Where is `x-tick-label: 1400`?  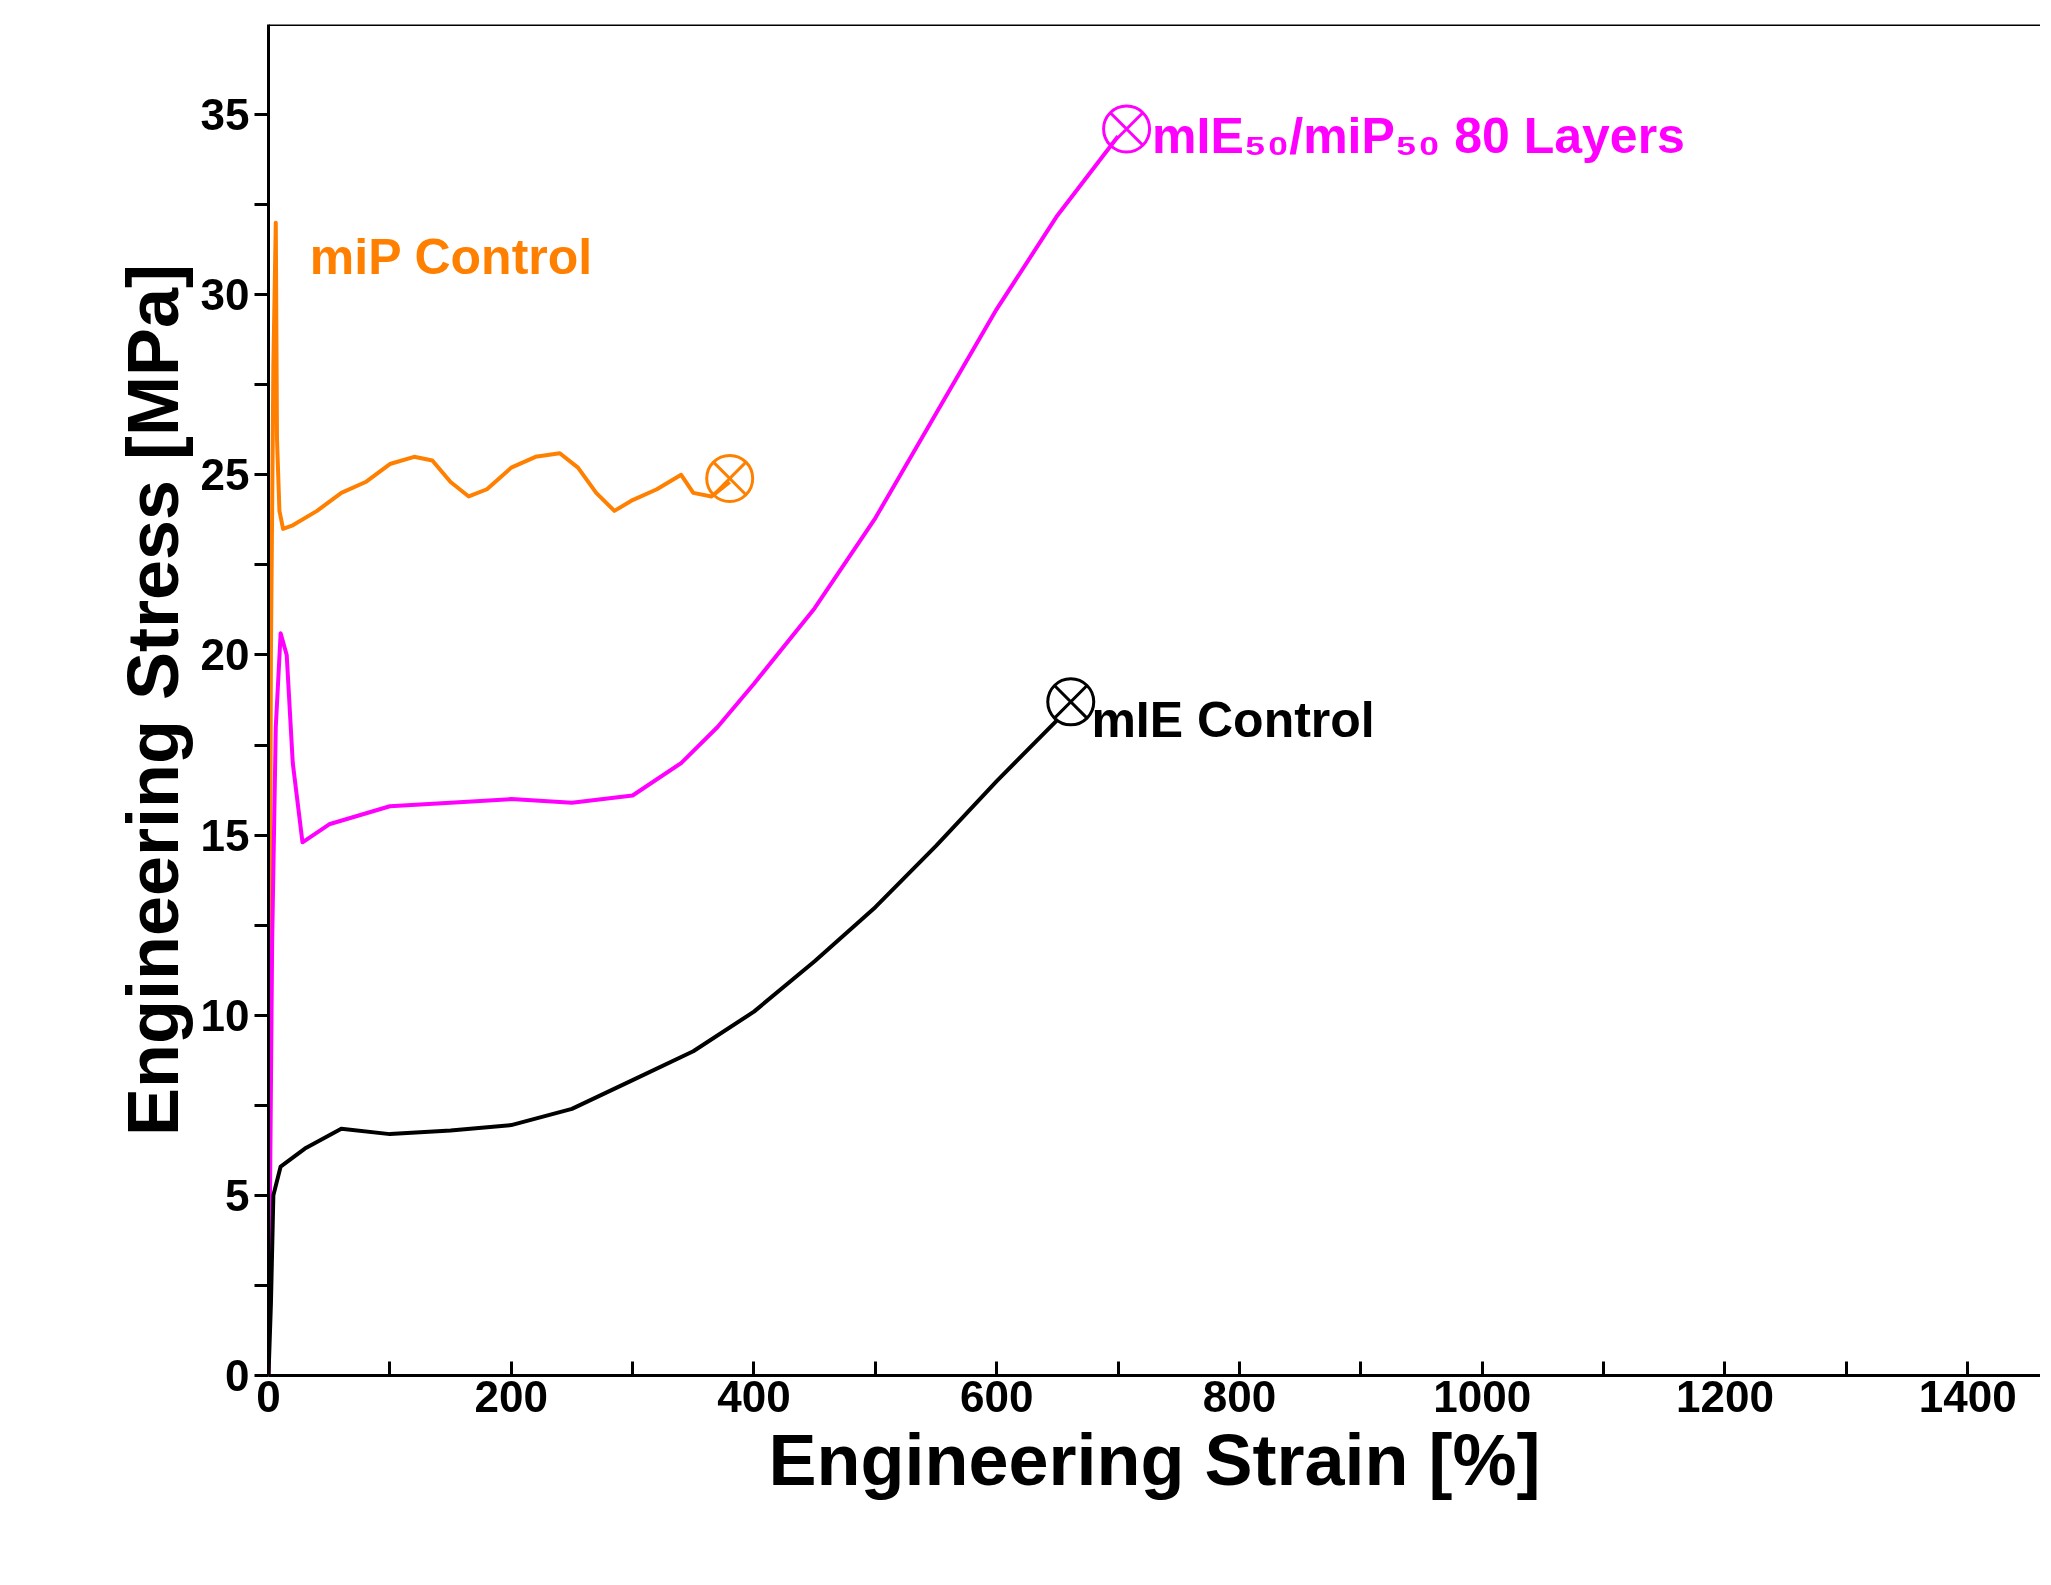
x-tick-label: 1400 is located at coordinates (1967, 1396).